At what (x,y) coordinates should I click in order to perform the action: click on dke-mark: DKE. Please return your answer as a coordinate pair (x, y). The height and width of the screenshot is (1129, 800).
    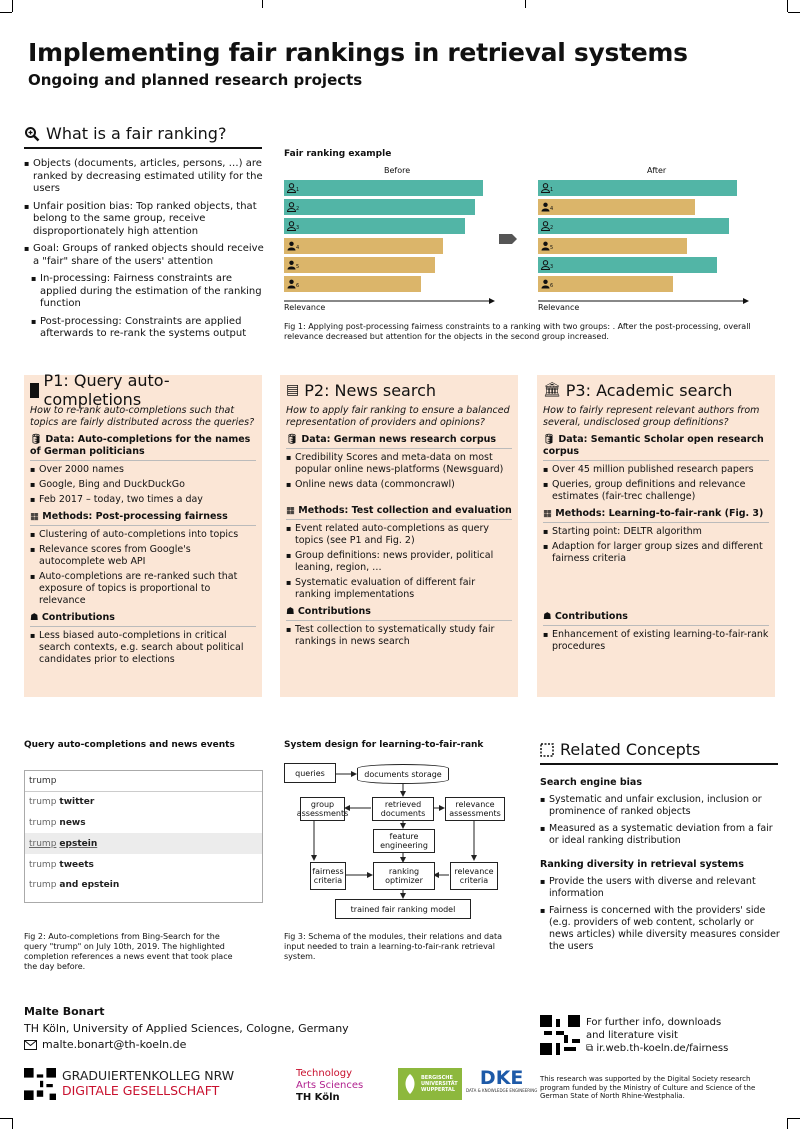
    Looking at the image, I should click on (501, 1078).